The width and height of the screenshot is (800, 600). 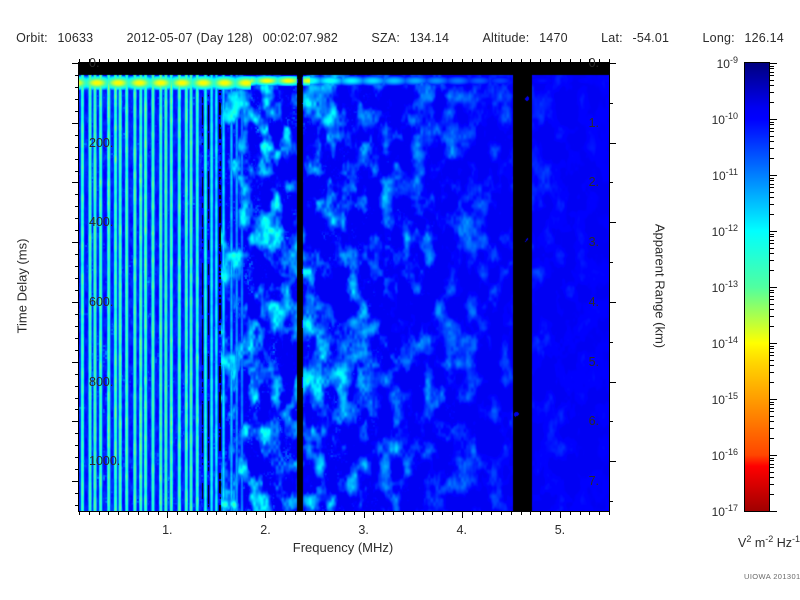 I want to click on right-axis-title: Apparent Range (km), so click(x=660, y=286).